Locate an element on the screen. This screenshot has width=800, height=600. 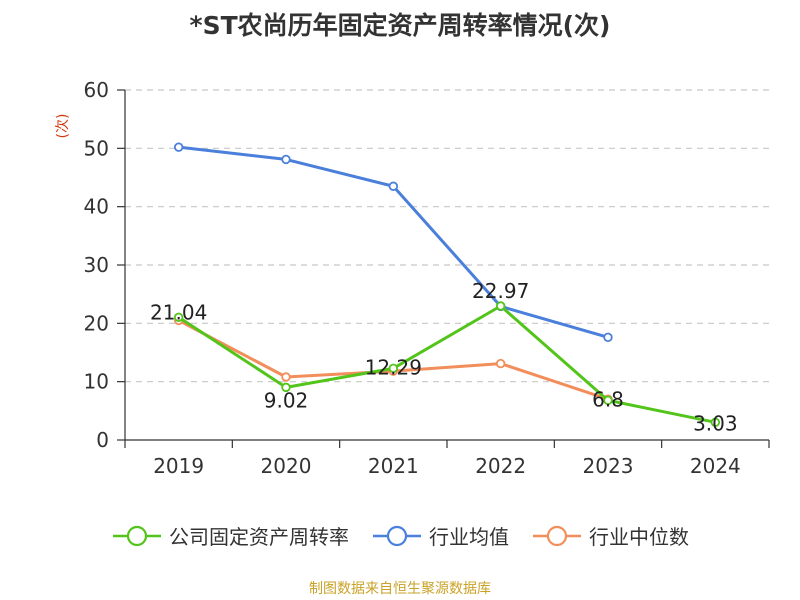
x-tick-label: 2024 is located at coordinates (715, 466).